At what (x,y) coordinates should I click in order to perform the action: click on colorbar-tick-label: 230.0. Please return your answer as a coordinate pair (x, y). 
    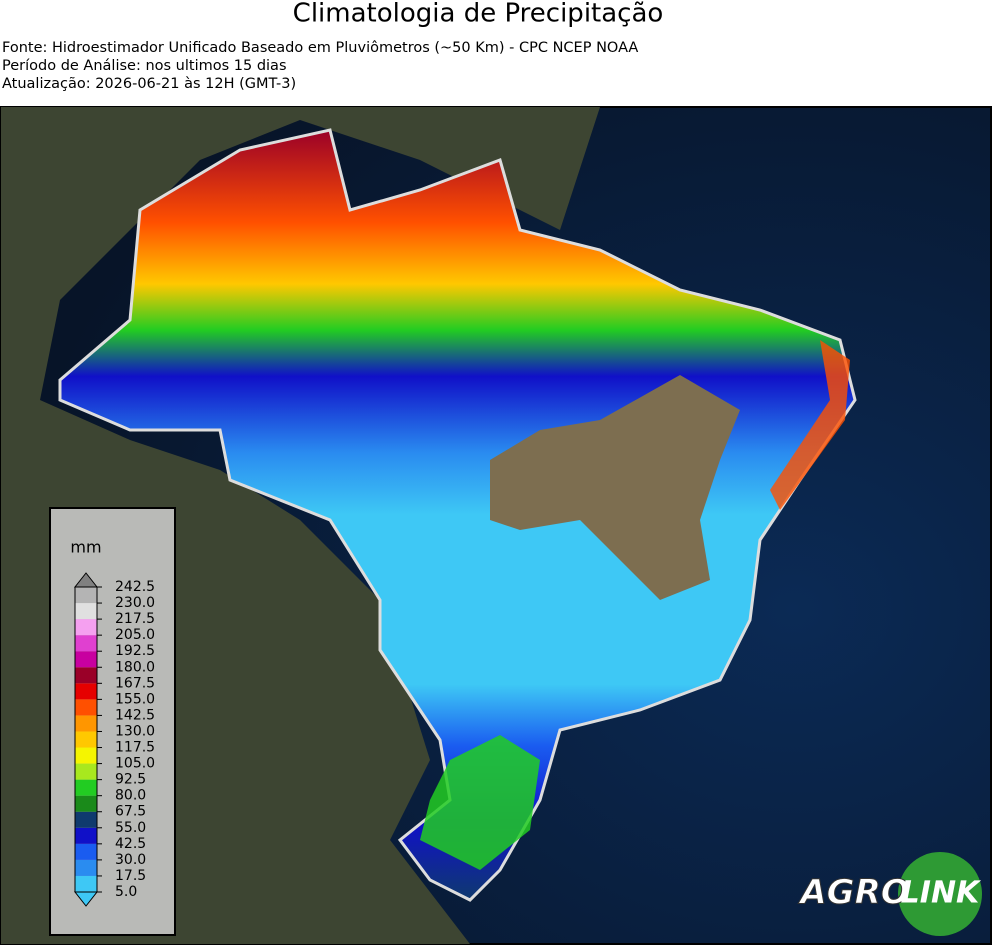
    Looking at the image, I should click on (135, 603).